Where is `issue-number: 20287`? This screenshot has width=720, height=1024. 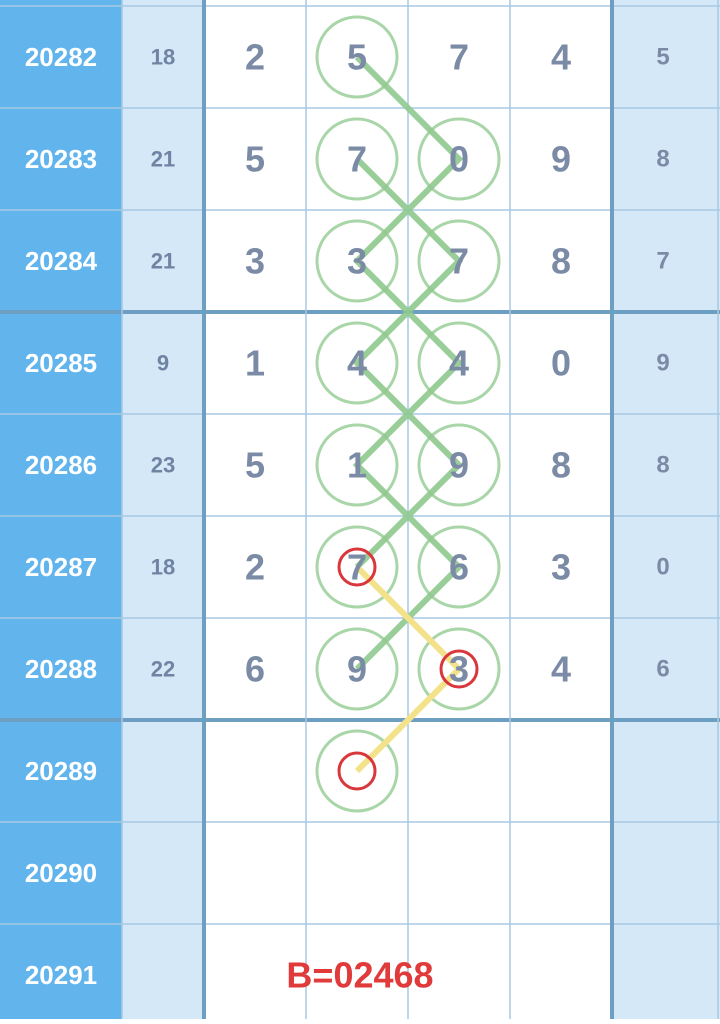 issue-number: 20287 is located at coordinates (61, 567).